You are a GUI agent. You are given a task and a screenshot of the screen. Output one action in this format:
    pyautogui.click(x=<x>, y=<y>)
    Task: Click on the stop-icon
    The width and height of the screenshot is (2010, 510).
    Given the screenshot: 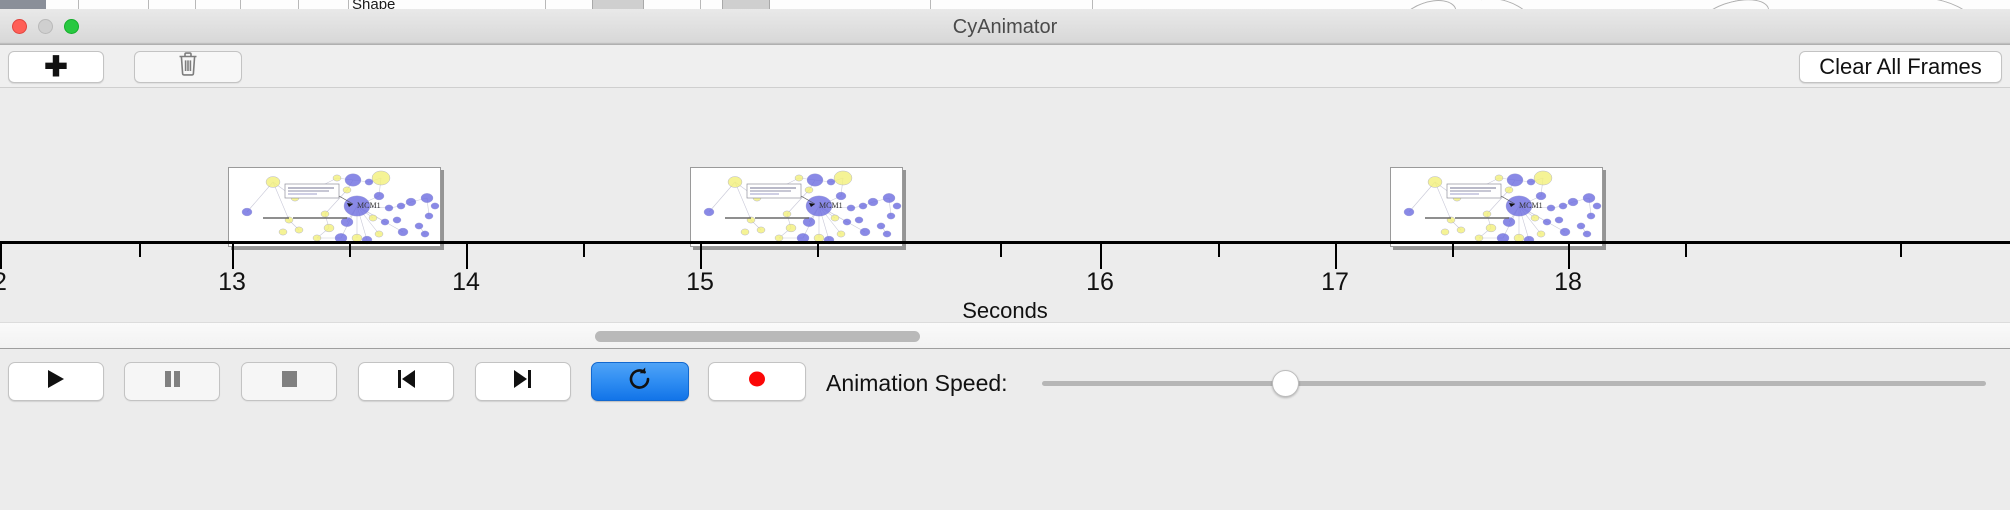 What is the action you would take?
    pyautogui.click(x=289, y=381)
    